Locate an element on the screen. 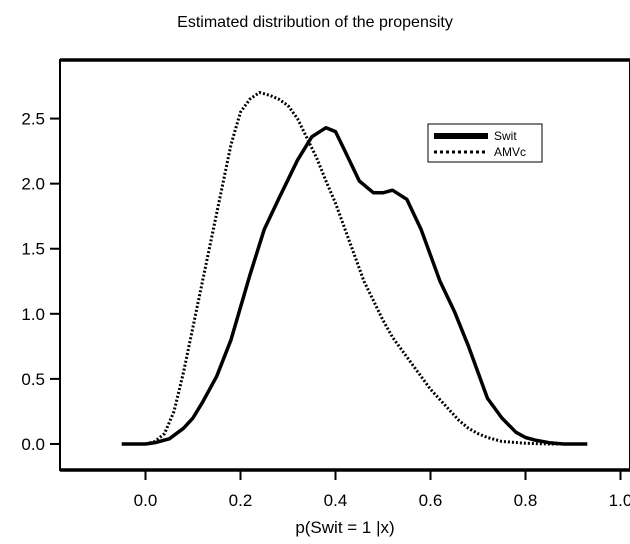  y-tick-label: 2.5 is located at coordinates (33, 119).